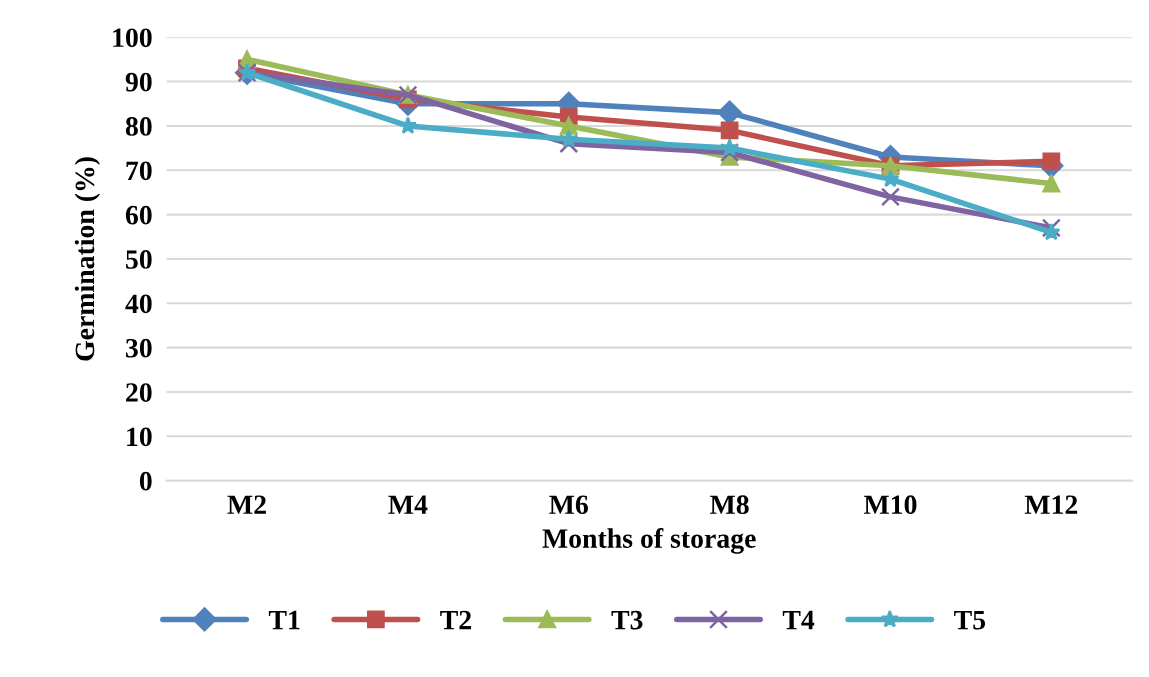 The height and width of the screenshot is (677, 1149). Describe the element at coordinates (145, 481) in the screenshot. I see `y-tick-label: 0` at that location.